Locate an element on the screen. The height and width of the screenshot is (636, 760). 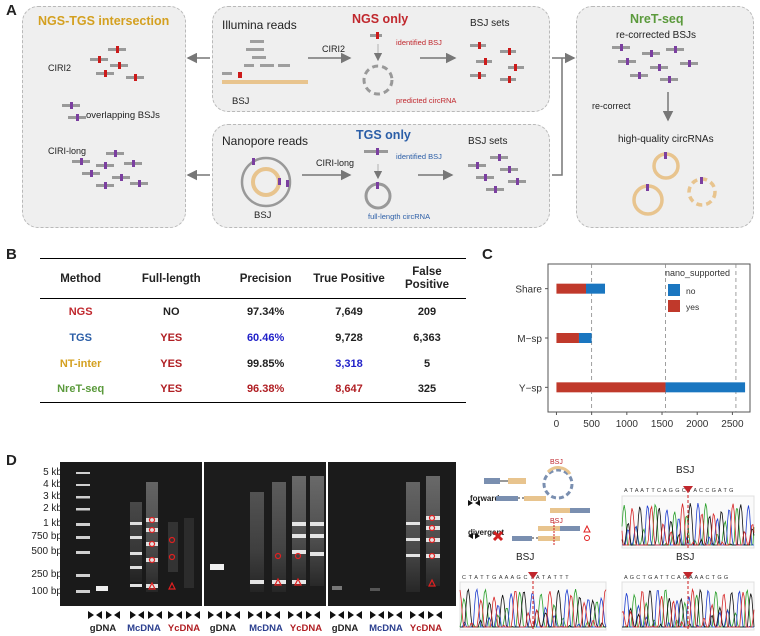
seq-chrom2: C T A T T G A A A G C T A T A T T T is located at coordinates (516, 578).